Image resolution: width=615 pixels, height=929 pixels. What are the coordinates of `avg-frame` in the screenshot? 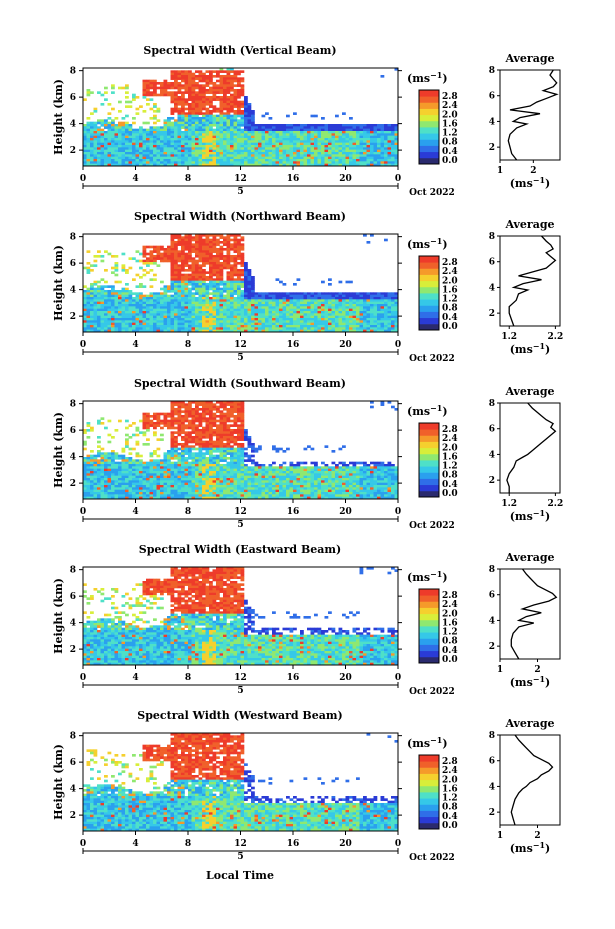 It's located at (530, 281).